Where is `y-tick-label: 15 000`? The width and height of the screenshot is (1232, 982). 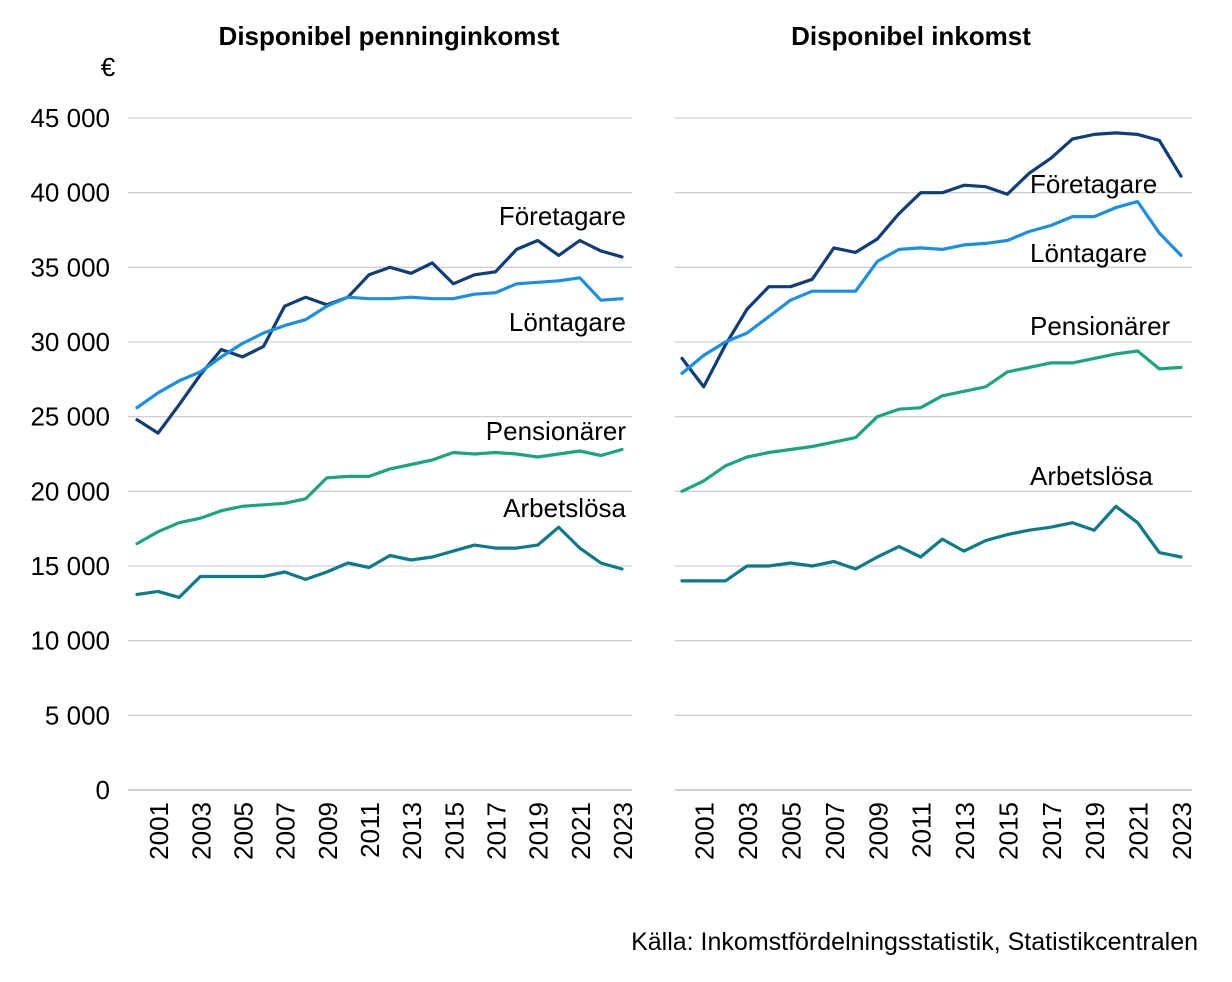 y-tick-label: 15 000 is located at coordinates (70, 566).